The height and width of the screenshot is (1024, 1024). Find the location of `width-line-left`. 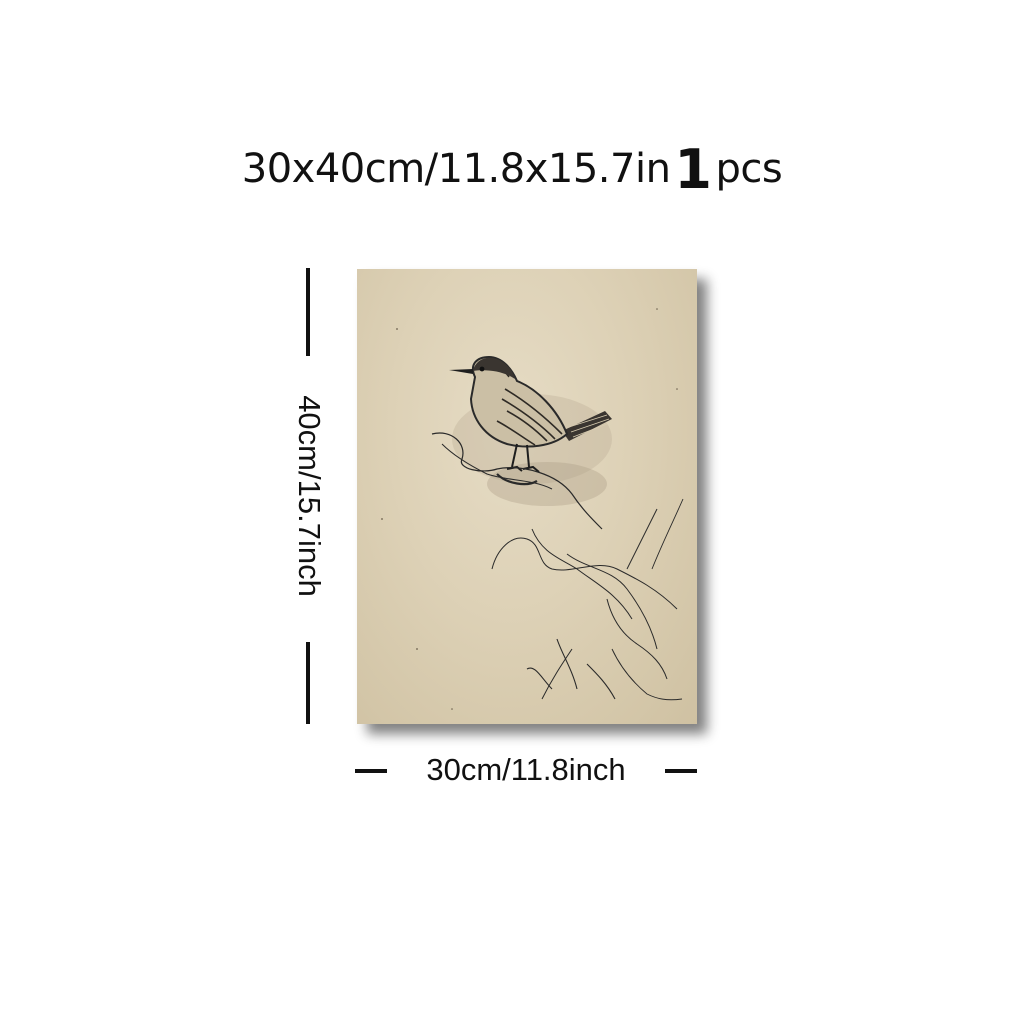

width-line-left is located at coordinates (371, 771).